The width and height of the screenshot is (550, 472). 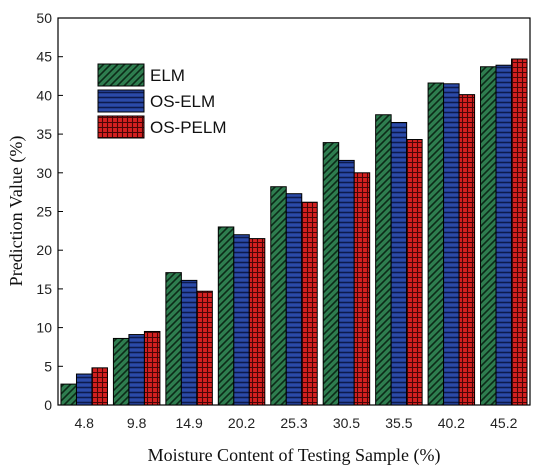 I want to click on x-tick-label: 9.8, so click(x=137, y=423).